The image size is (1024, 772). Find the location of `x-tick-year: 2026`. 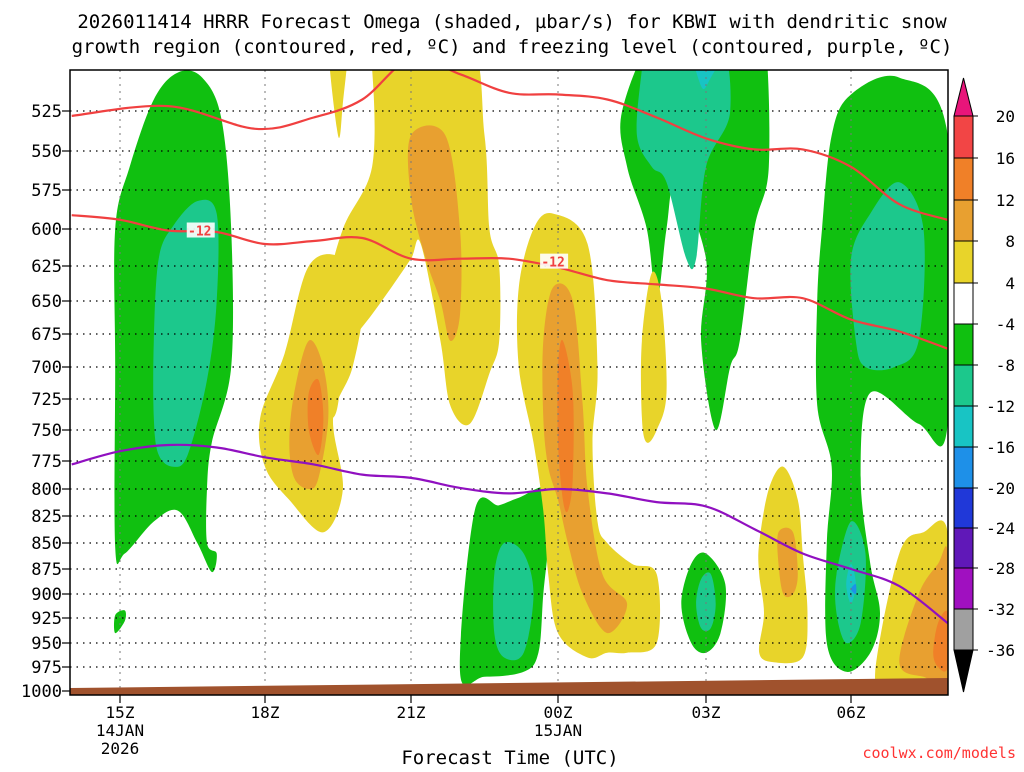

x-tick-year: 2026 is located at coordinates (120, 748).